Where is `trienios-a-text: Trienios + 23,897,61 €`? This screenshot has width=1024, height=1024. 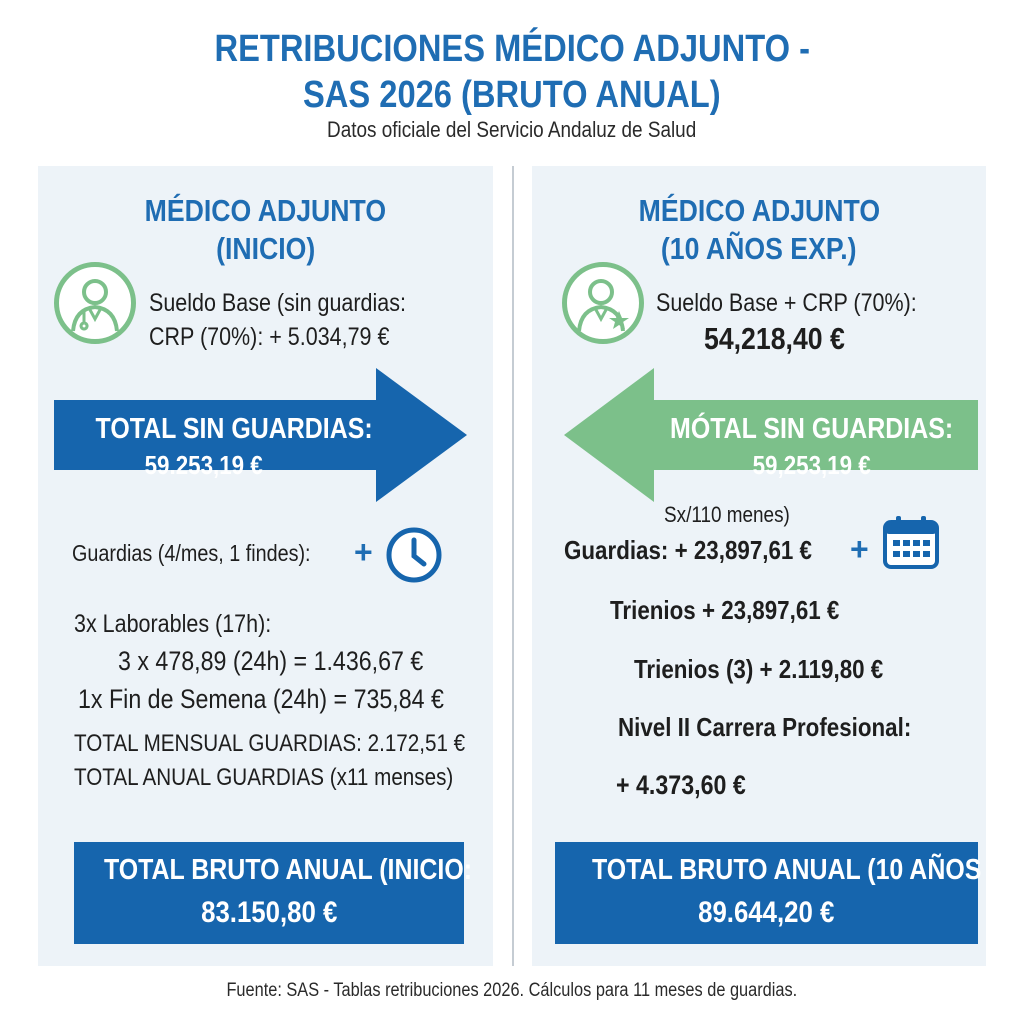 trienios-a-text: Trienios + 23,897,61 € is located at coordinates (725, 610).